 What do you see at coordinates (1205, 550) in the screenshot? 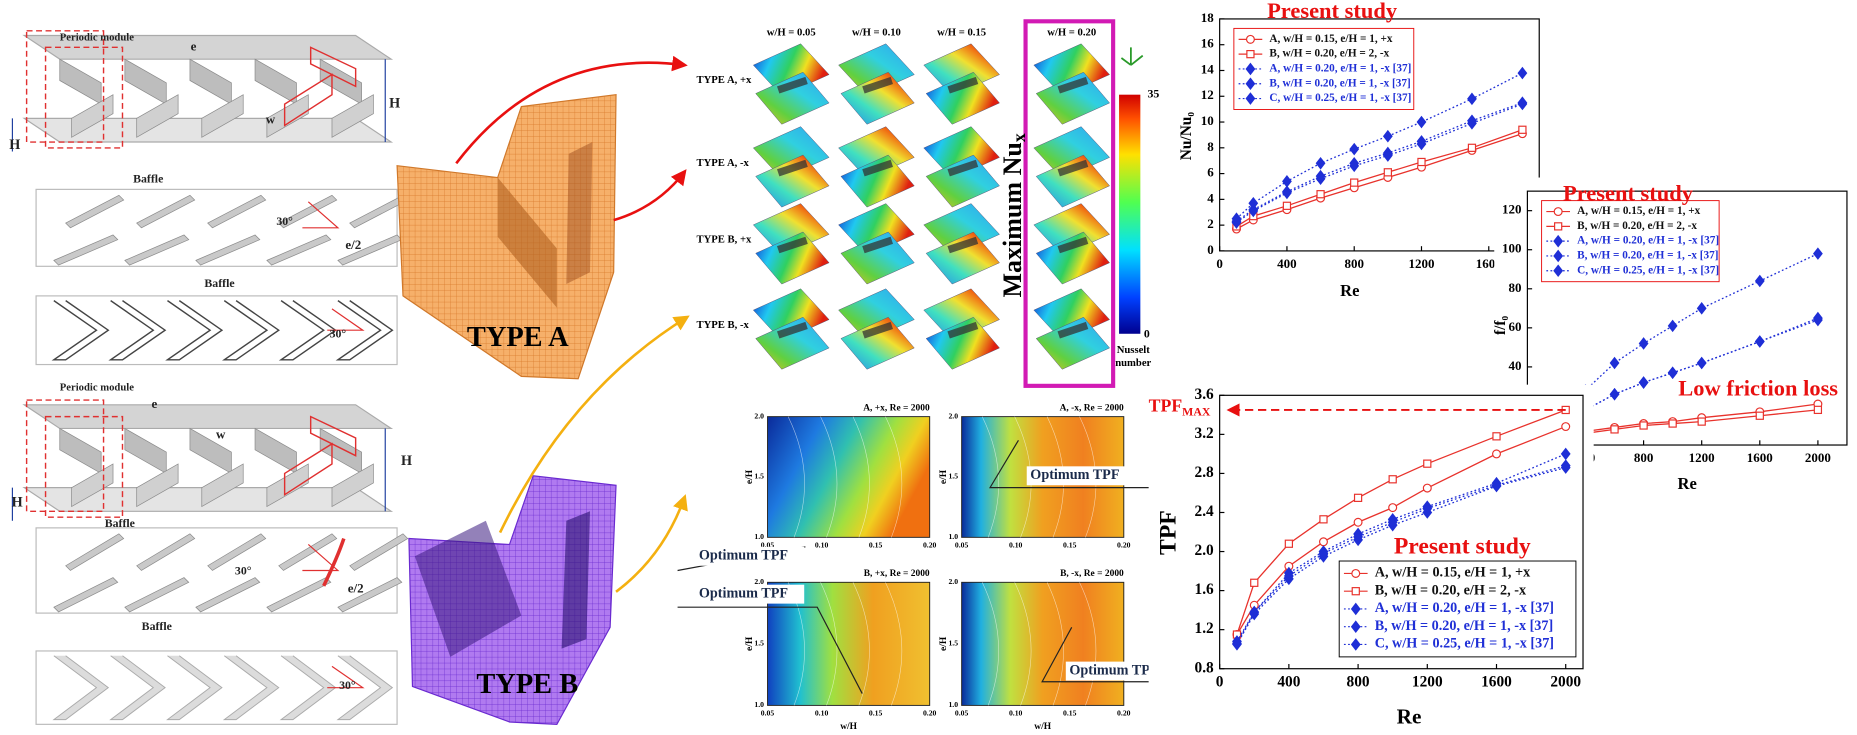
I see `y-tick-label: 2.0` at bounding box center [1205, 550].